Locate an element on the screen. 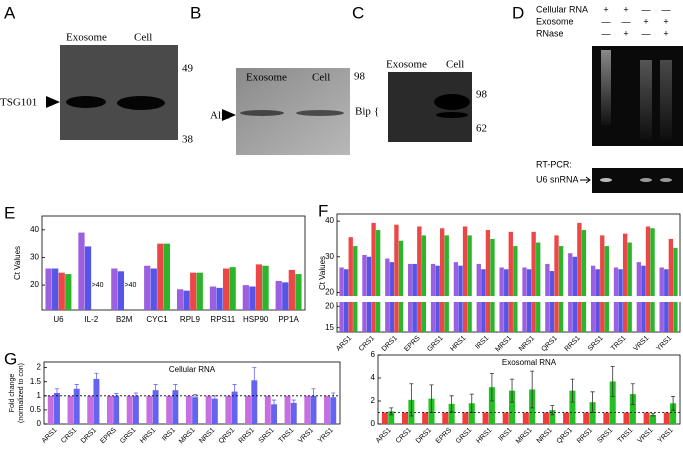 Image resolution: width=683 pixels, height=460 pixels. x-tick-label: SRS1 is located at coordinates (605, 436).